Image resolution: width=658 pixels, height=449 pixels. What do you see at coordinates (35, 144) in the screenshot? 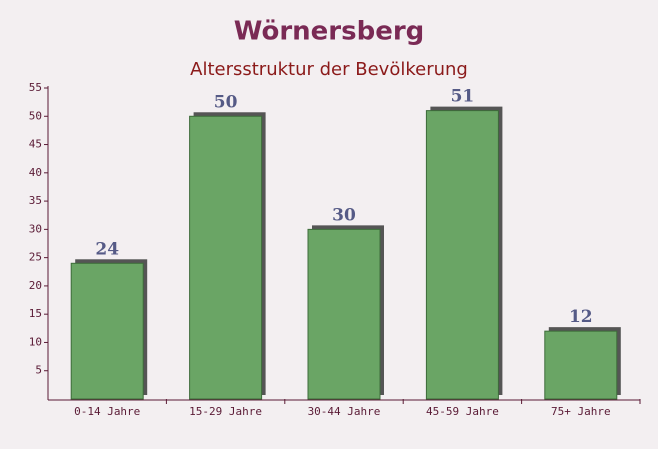
I see `y-tick-label: 45` at bounding box center [35, 144].